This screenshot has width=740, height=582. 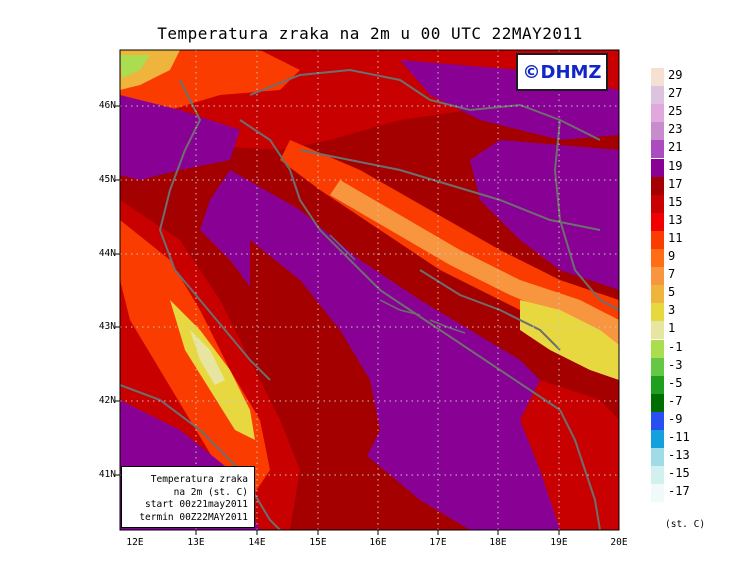 What do you see at coordinates (675, 129) in the screenshot?
I see `colorbar-label: 23` at bounding box center [675, 129].